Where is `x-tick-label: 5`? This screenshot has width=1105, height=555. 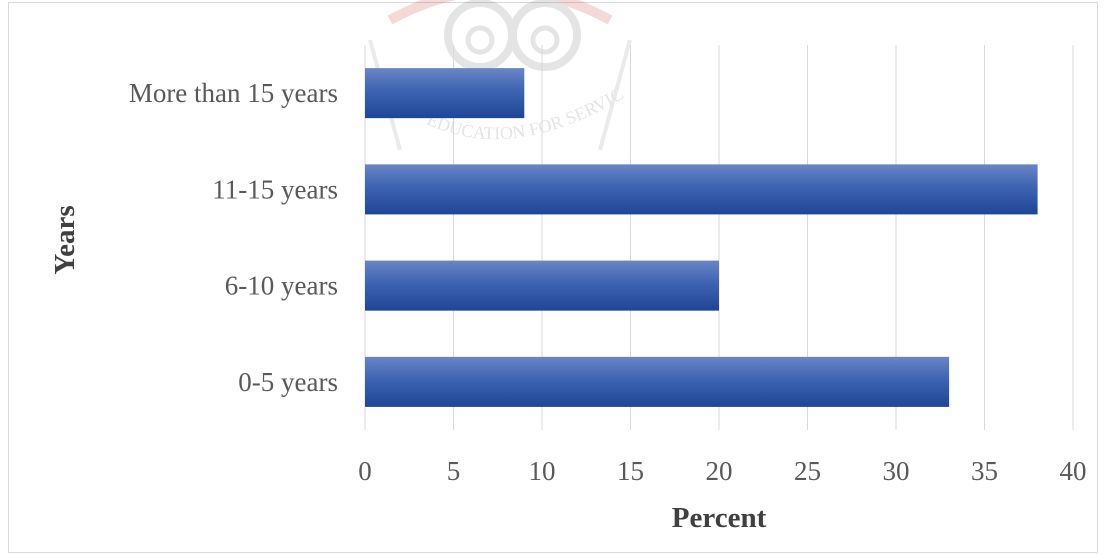 x-tick-label: 5 is located at coordinates (454, 471).